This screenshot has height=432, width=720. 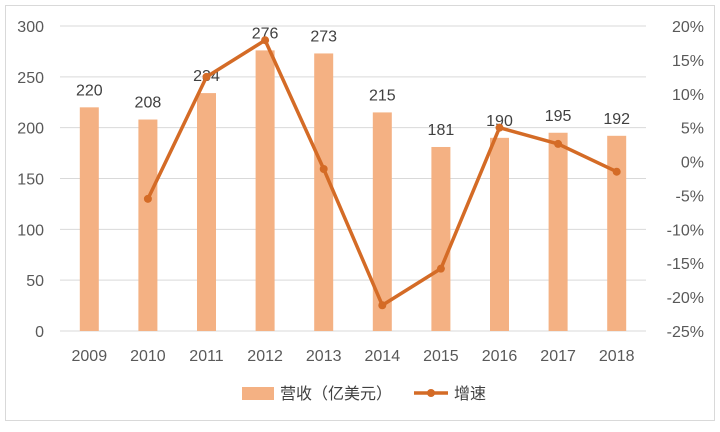 I want to click on bar-data-label: 195, so click(x=558, y=116).